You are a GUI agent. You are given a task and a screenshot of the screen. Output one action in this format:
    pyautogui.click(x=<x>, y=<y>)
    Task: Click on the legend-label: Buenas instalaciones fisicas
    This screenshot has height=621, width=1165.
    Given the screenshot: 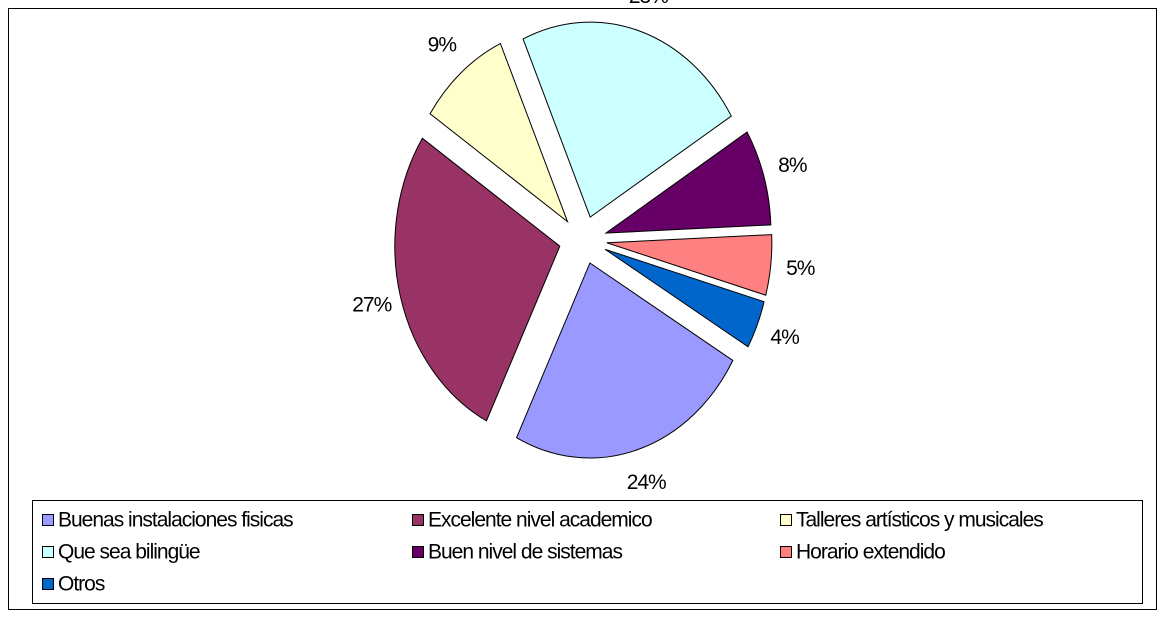 What is the action you would take?
    pyautogui.click(x=175, y=520)
    